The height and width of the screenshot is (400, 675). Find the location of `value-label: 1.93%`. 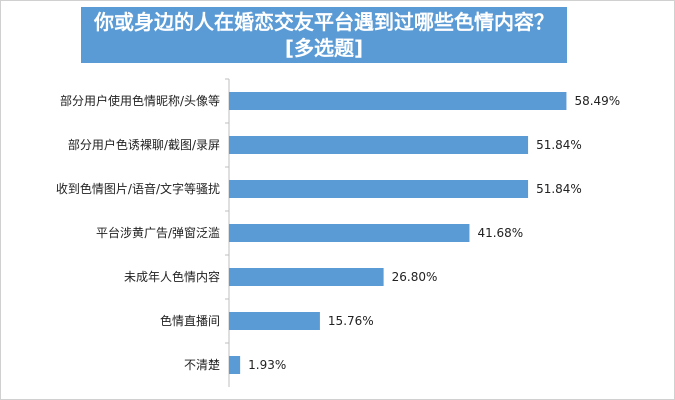

value-label: 1.93% is located at coordinates (267, 365).